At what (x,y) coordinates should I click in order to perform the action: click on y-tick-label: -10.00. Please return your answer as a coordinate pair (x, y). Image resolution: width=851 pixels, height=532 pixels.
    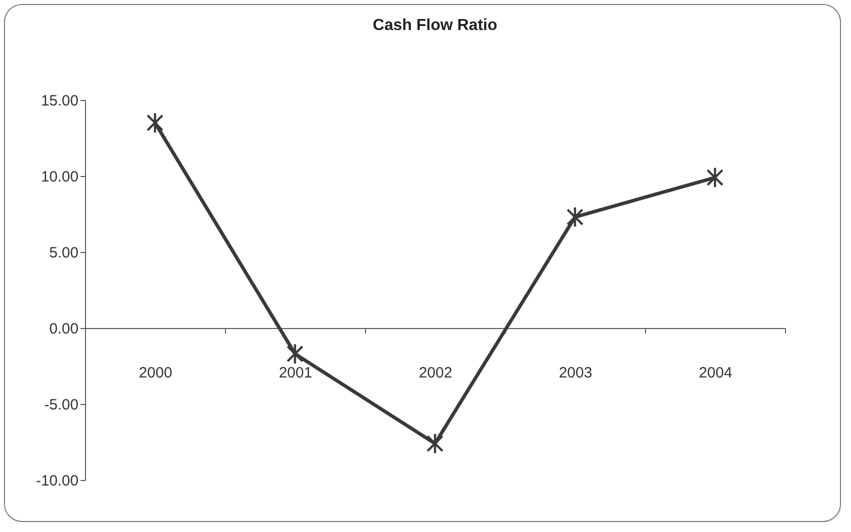
    Looking at the image, I should click on (57, 481).